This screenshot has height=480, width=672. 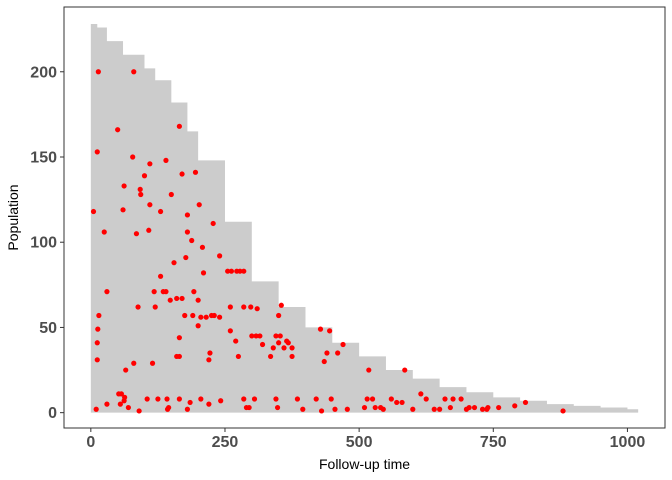 I want to click on x-tick-label: 500, so click(x=359, y=442).